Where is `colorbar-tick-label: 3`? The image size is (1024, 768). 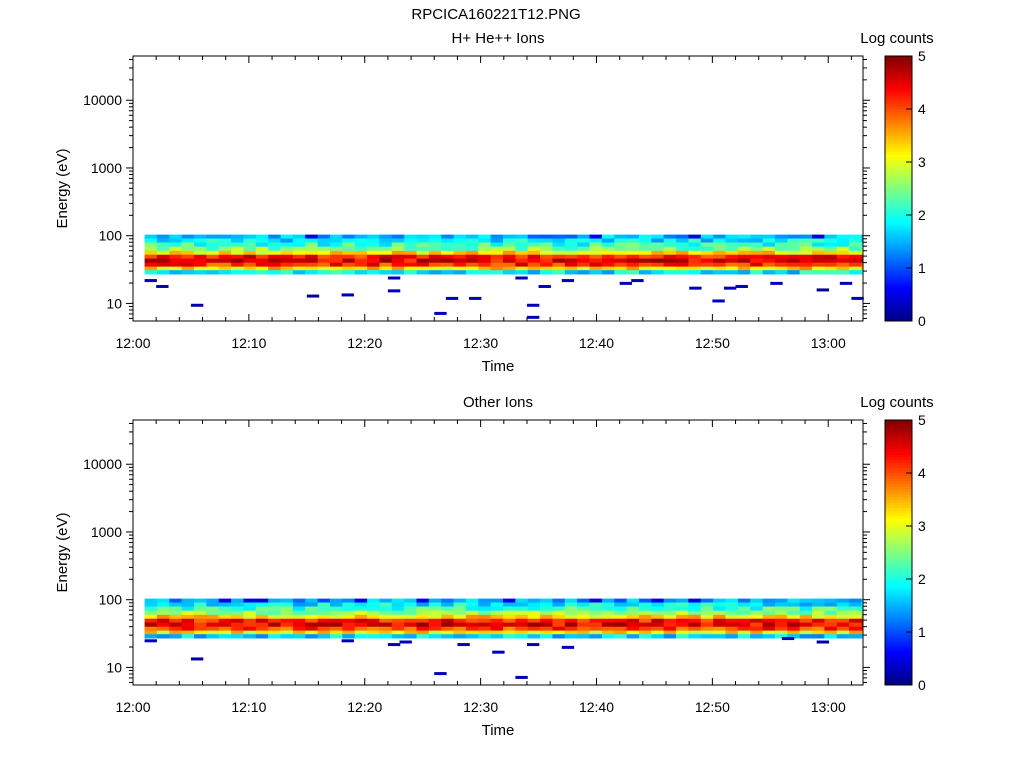
colorbar-tick-label: 3 is located at coordinates (922, 526).